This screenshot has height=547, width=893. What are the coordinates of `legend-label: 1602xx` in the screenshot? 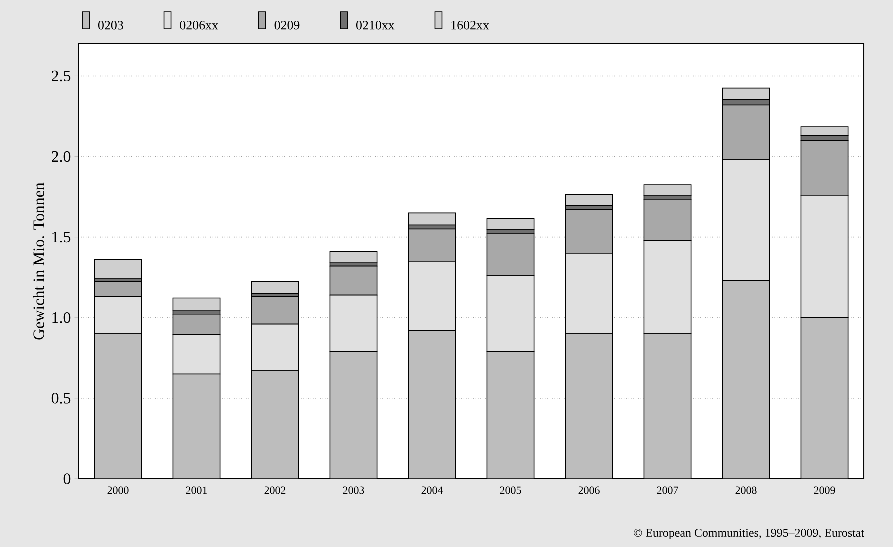 It's located at (471, 25).